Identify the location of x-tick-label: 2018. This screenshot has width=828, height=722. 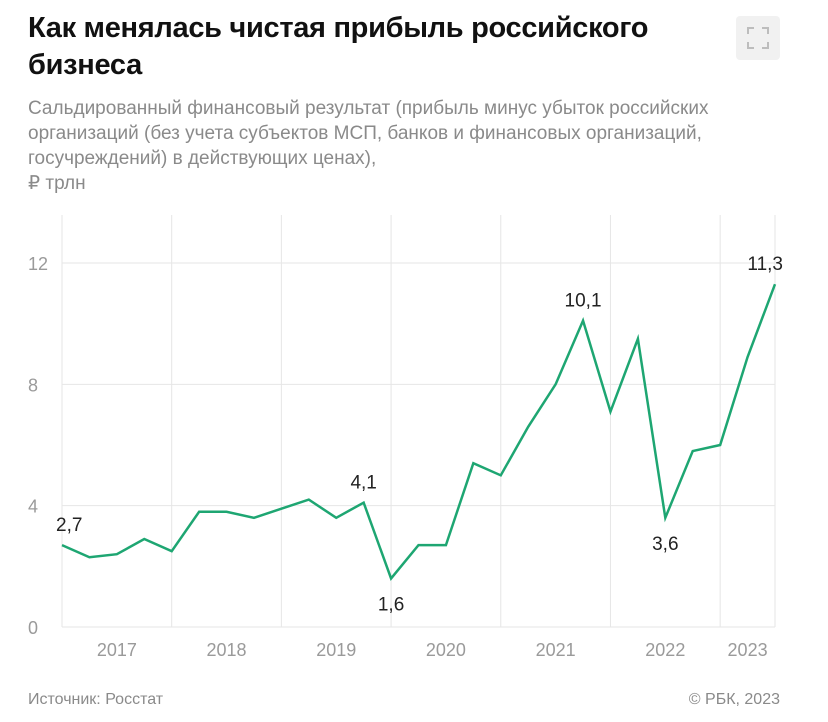
(227, 650).